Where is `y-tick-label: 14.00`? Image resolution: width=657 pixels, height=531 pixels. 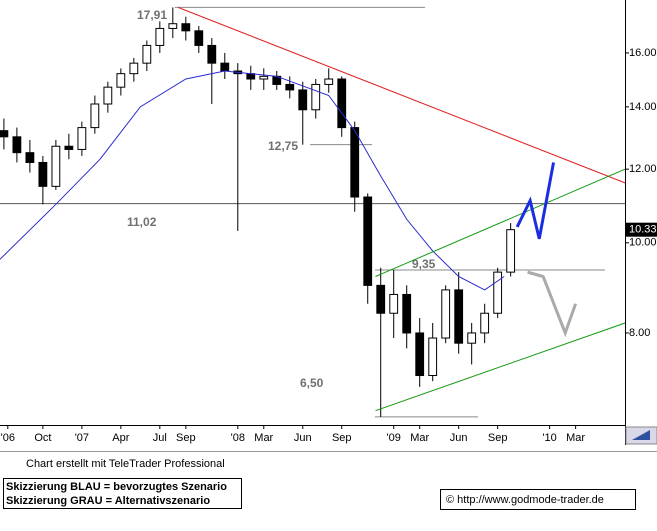
y-tick-label: 14.00 is located at coordinates (643, 107).